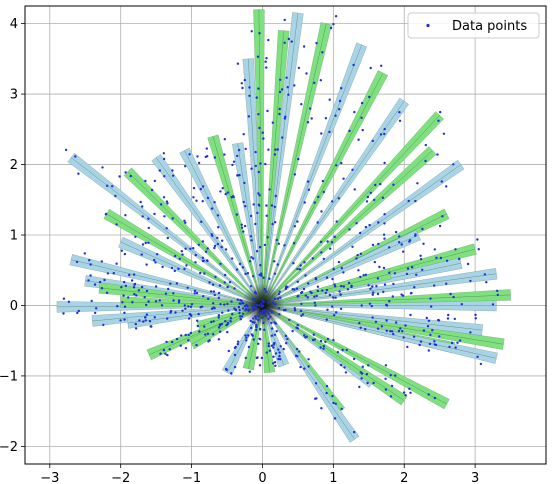 The image size is (554, 484). Describe the element at coordinates (9, 447) in the screenshot. I see `y-tick-label: −2` at that location.